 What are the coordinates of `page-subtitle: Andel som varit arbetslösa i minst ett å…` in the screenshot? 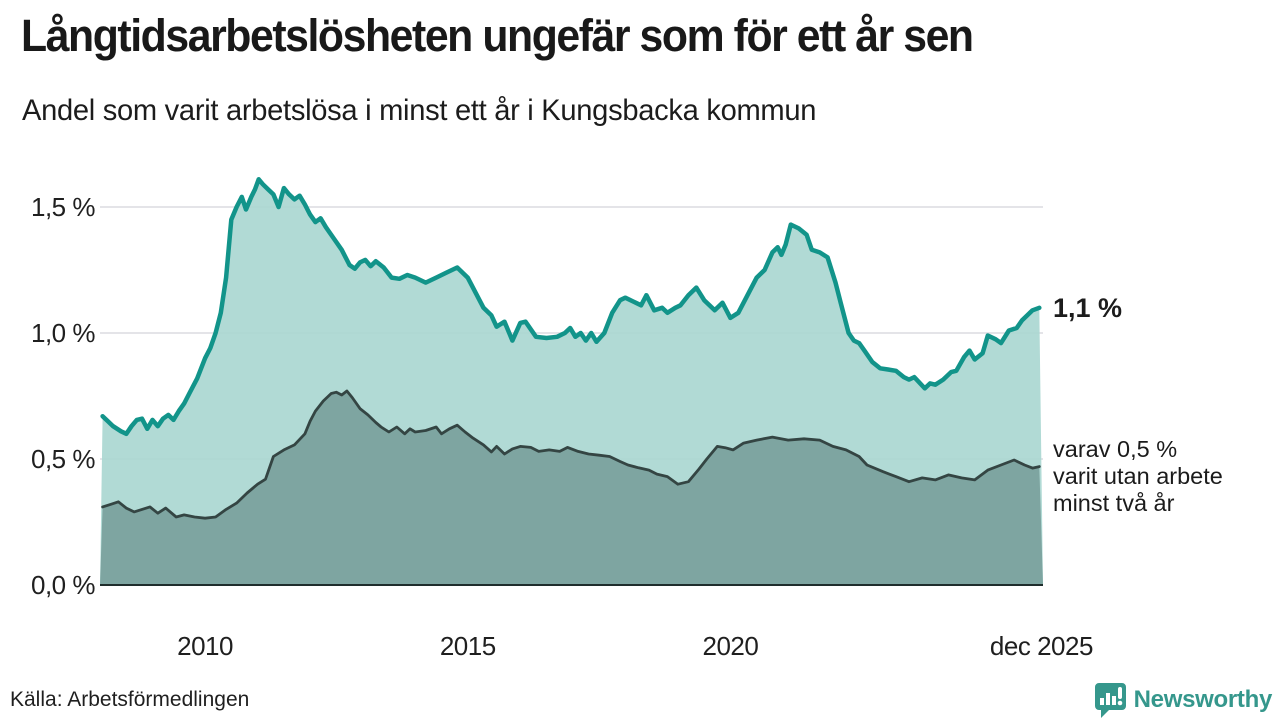 It's located at (419, 110).